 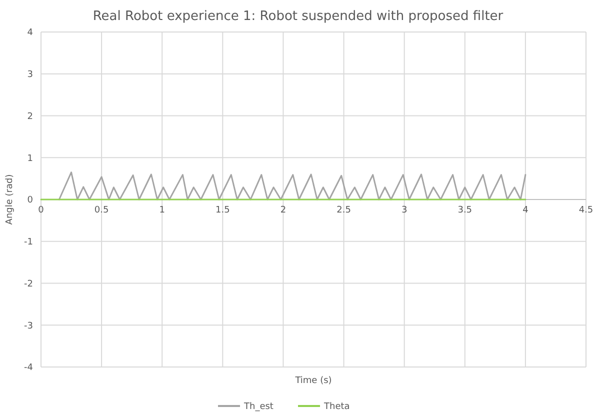 I want to click on x-tick-label: 2, so click(x=283, y=211).